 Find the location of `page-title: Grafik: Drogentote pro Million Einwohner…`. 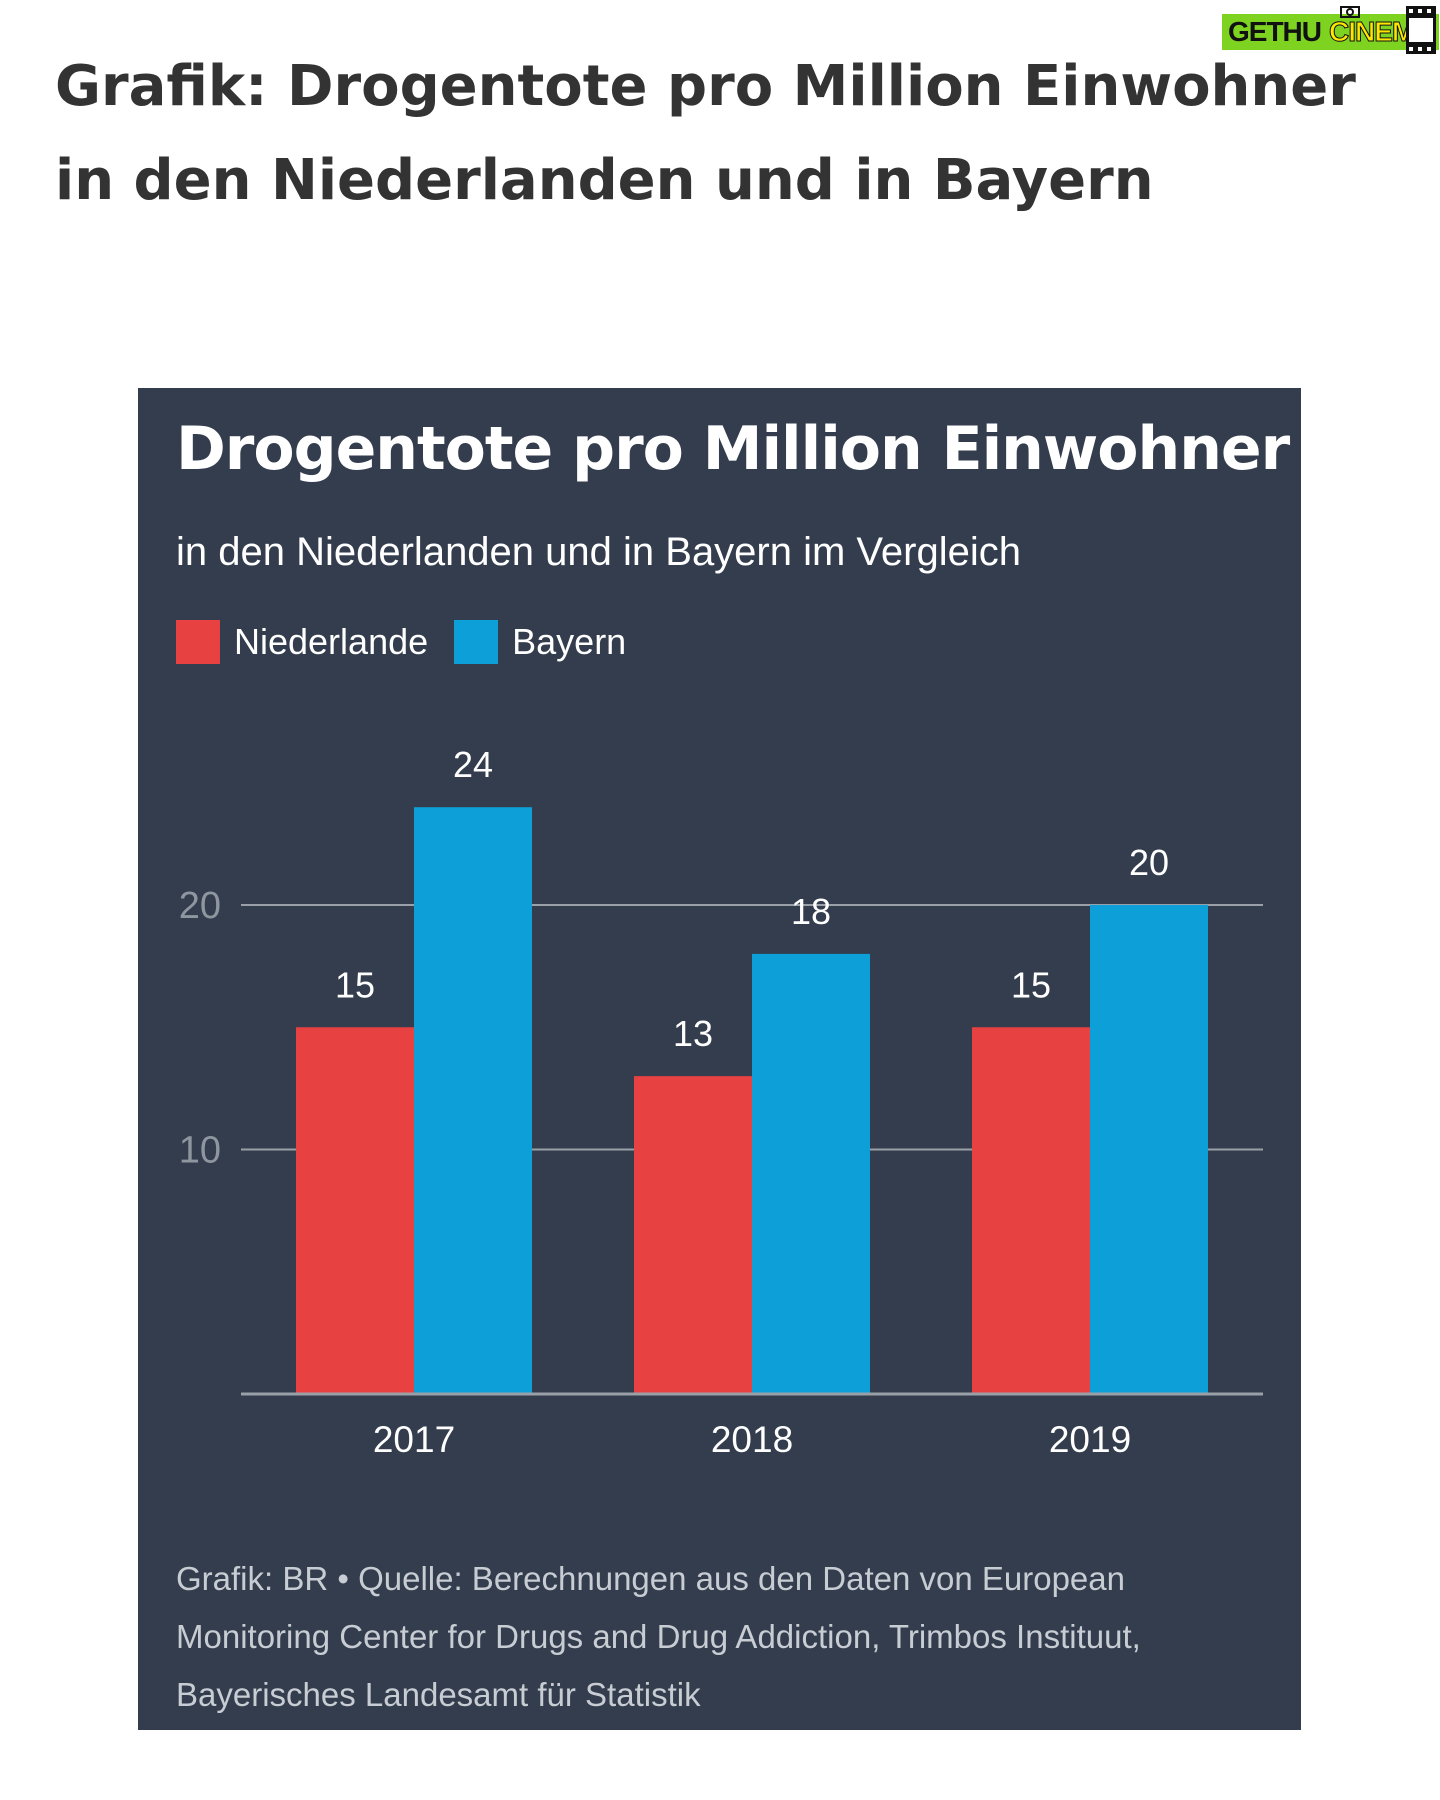

page-title: Grafik: Drogentote pro Million Einwohner… is located at coordinates (705, 133).